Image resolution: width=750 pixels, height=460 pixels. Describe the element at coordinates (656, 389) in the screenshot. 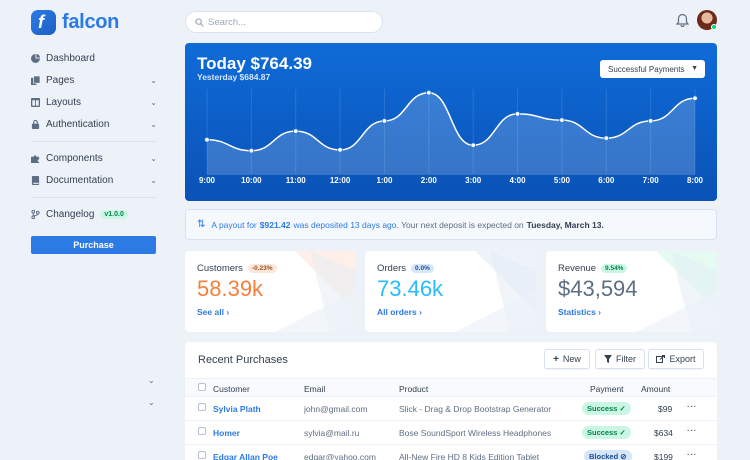

I see `column-header-amount: Amount` at that location.